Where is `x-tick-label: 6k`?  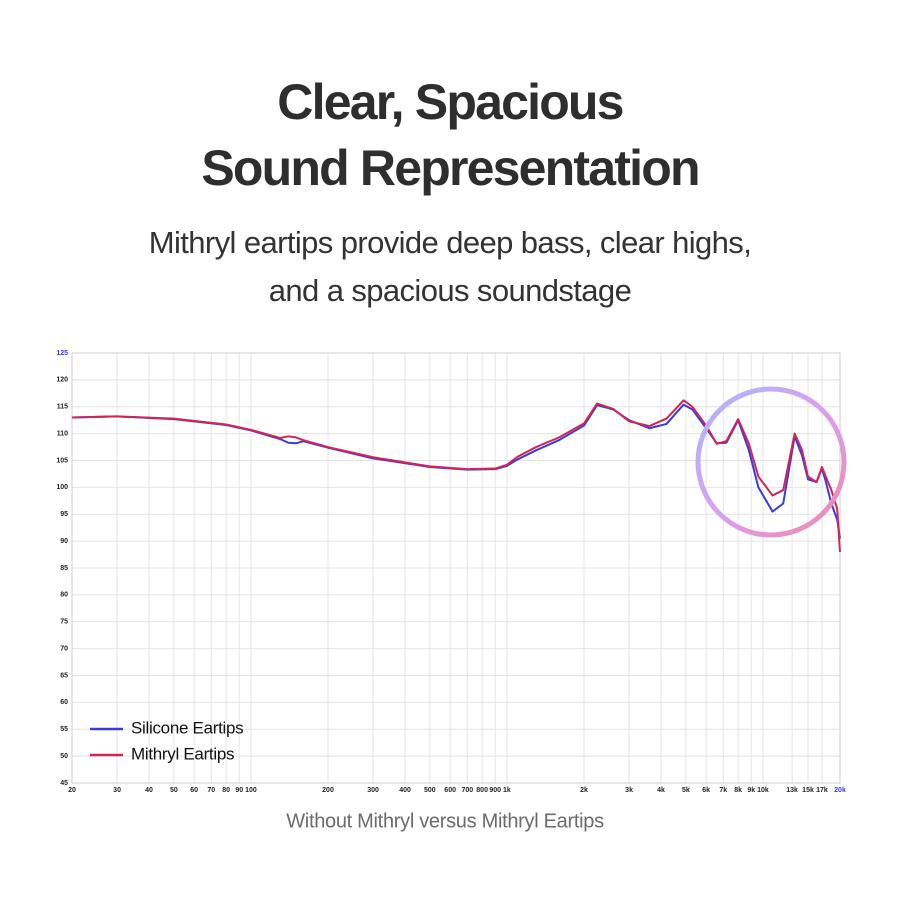 x-tick-label: 6k is located at coordinates (706, 790).